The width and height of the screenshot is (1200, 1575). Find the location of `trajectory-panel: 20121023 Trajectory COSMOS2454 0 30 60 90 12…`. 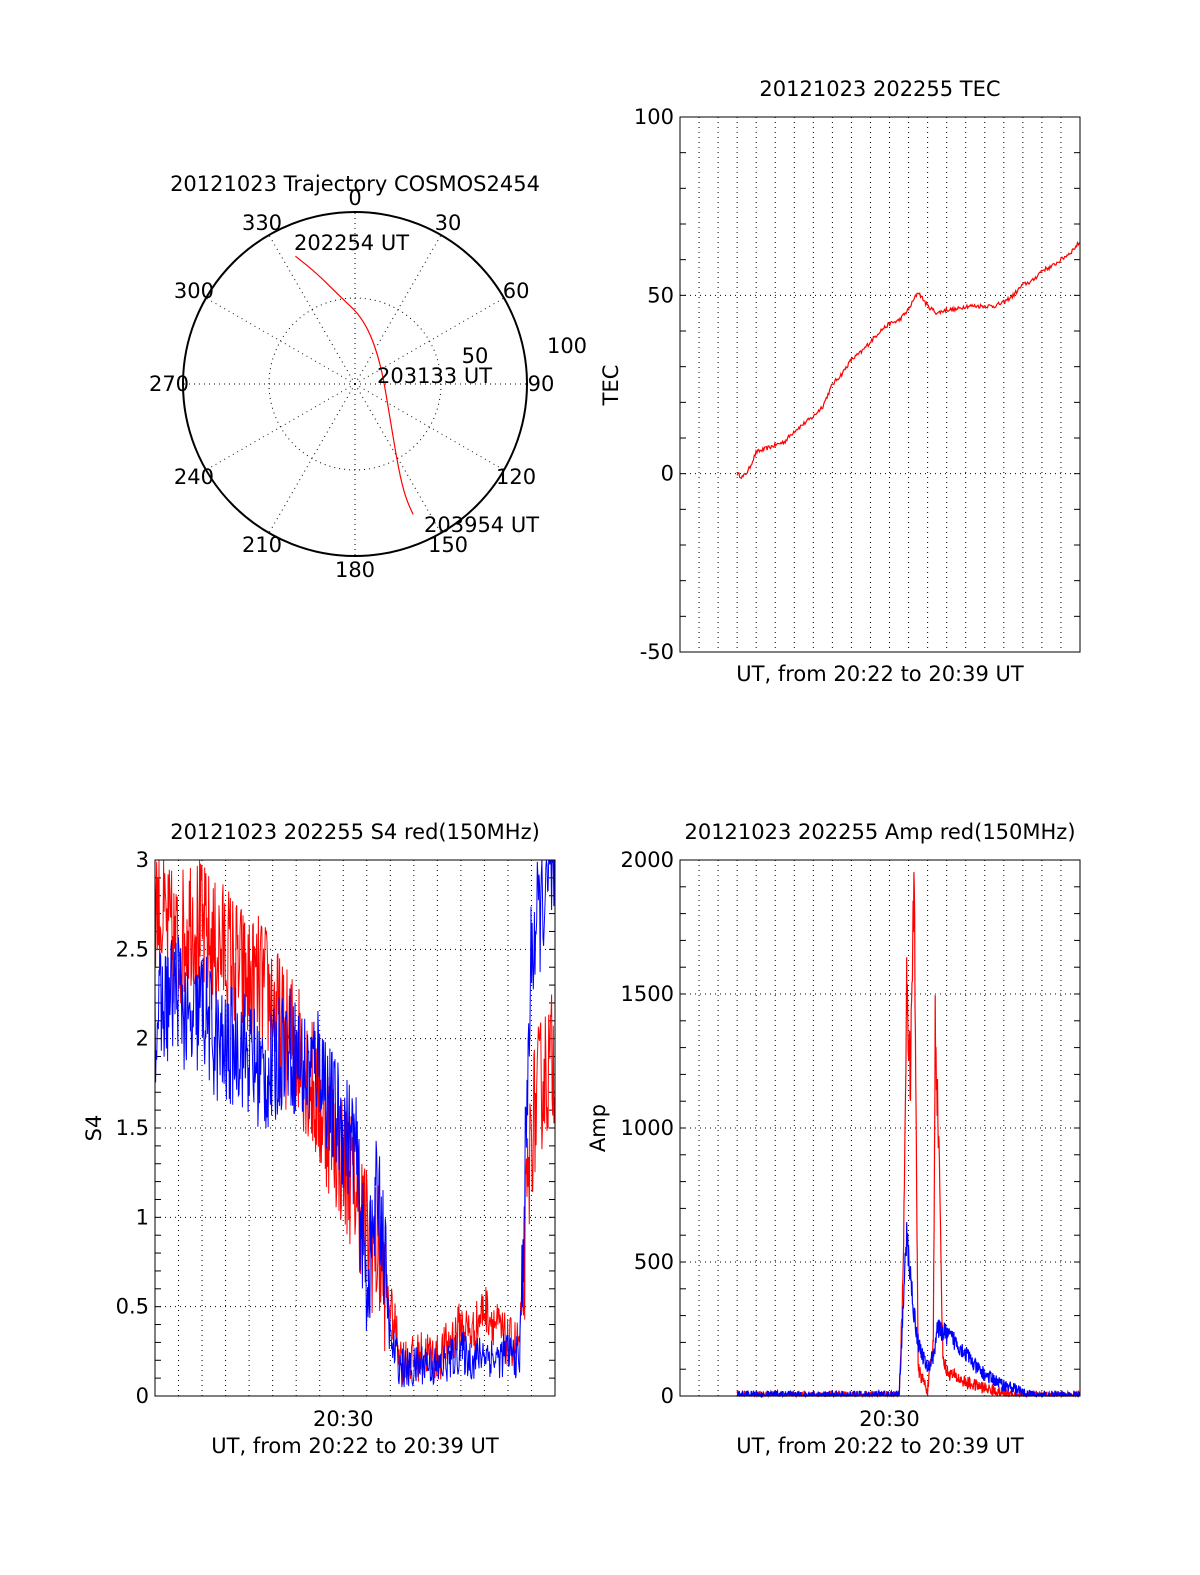

trajectory-panel: 20121023 Trajectory COSMOS2454 0 30 60 90 12… is located at coordinates (368, 377).